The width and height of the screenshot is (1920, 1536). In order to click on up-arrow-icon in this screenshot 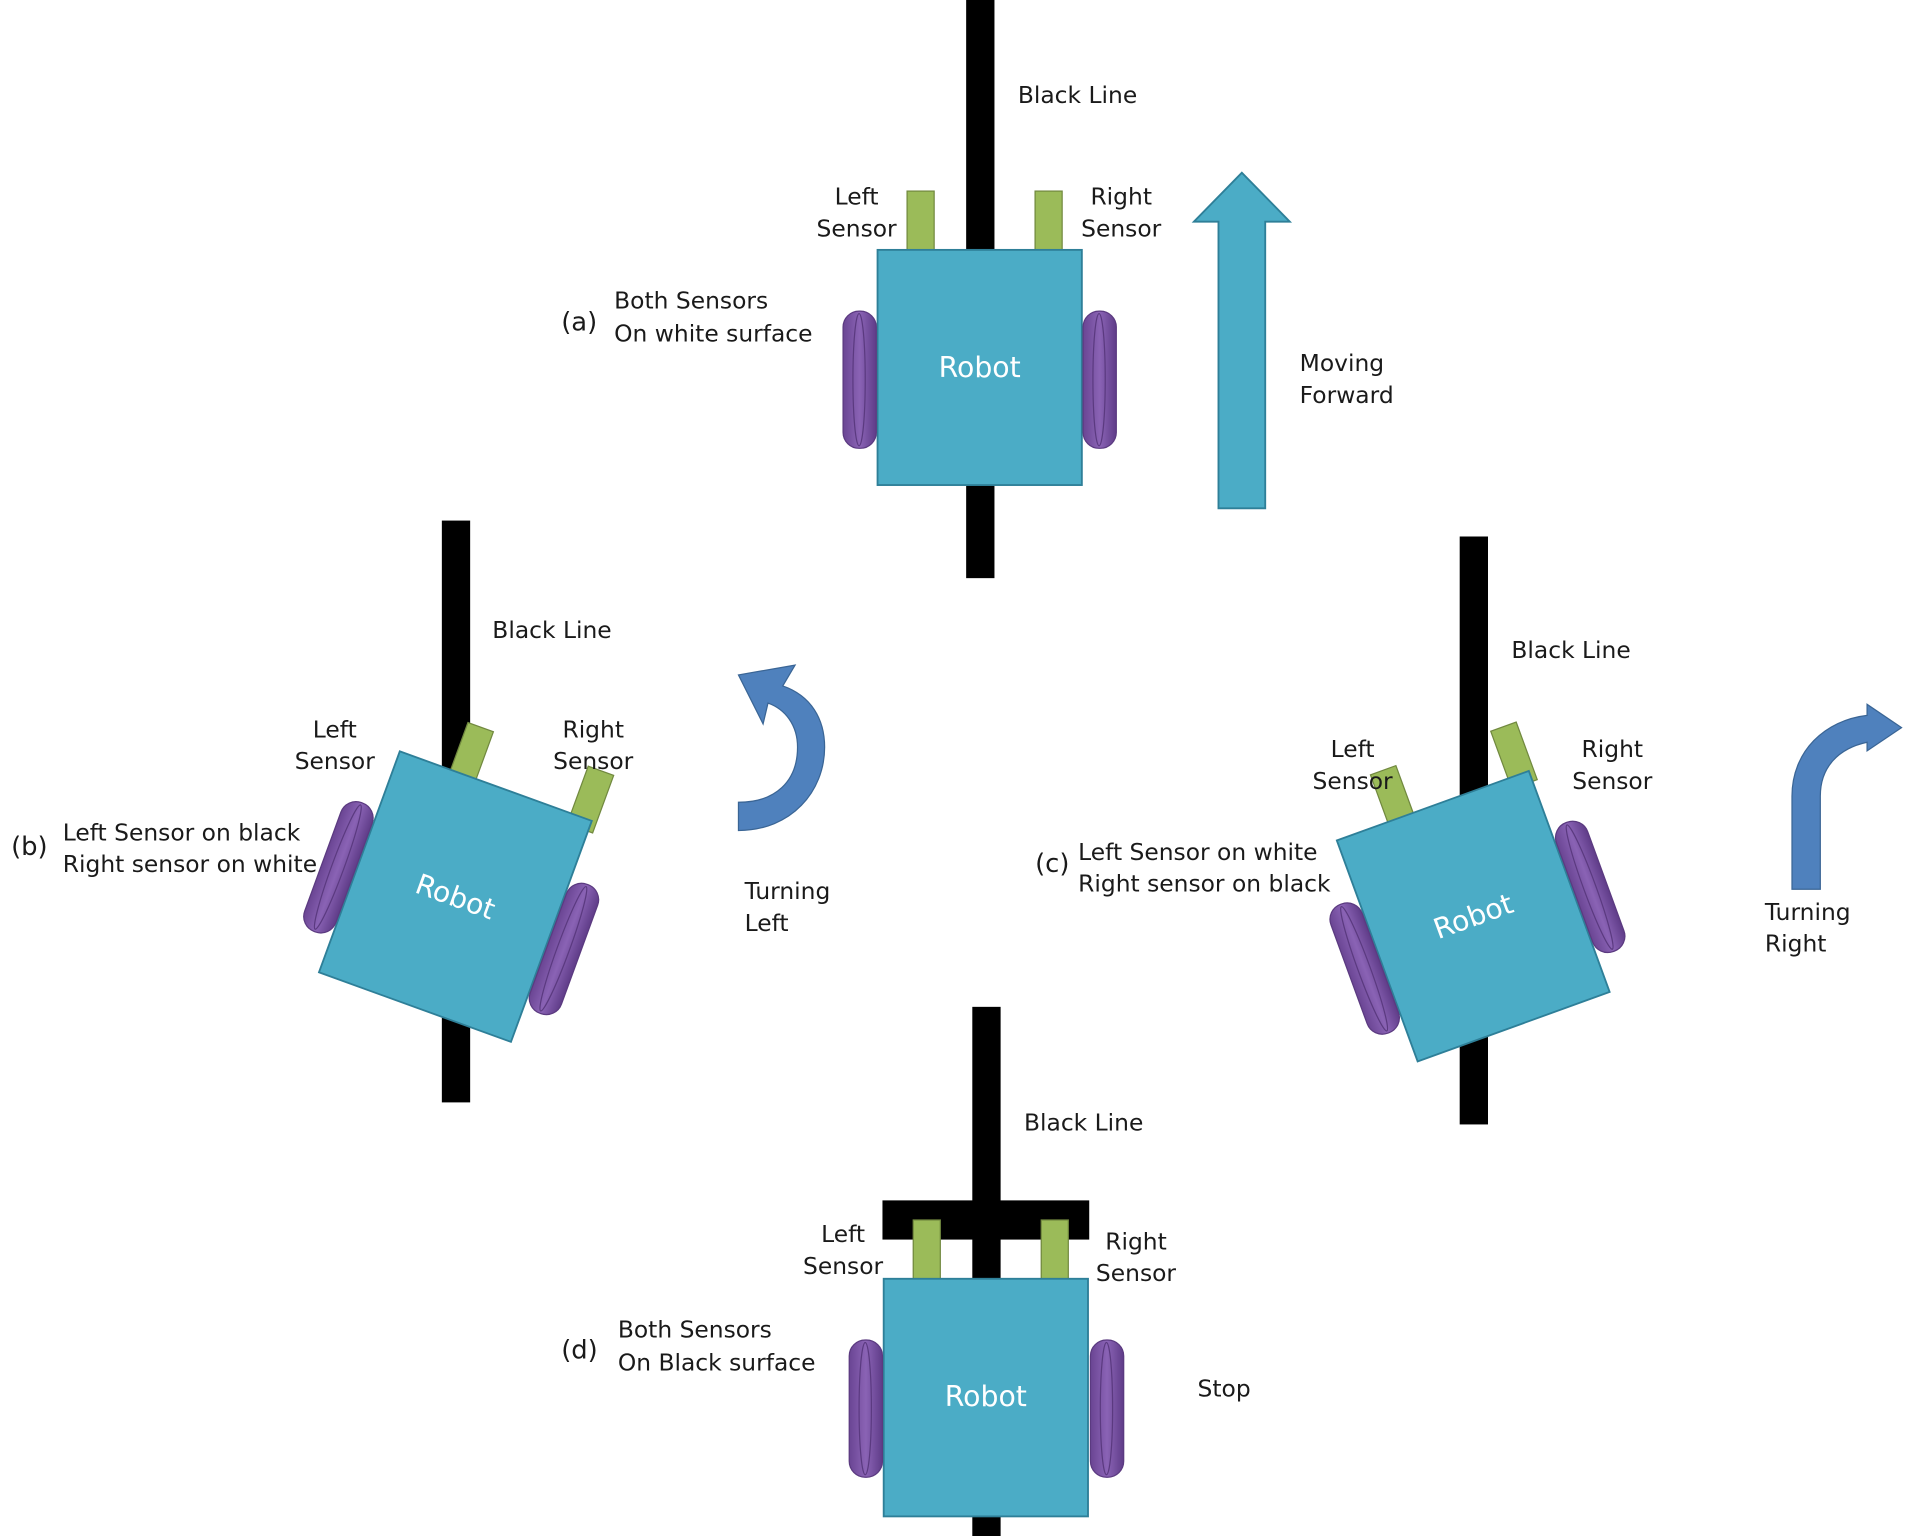, I will do `click(1242, 340)`.